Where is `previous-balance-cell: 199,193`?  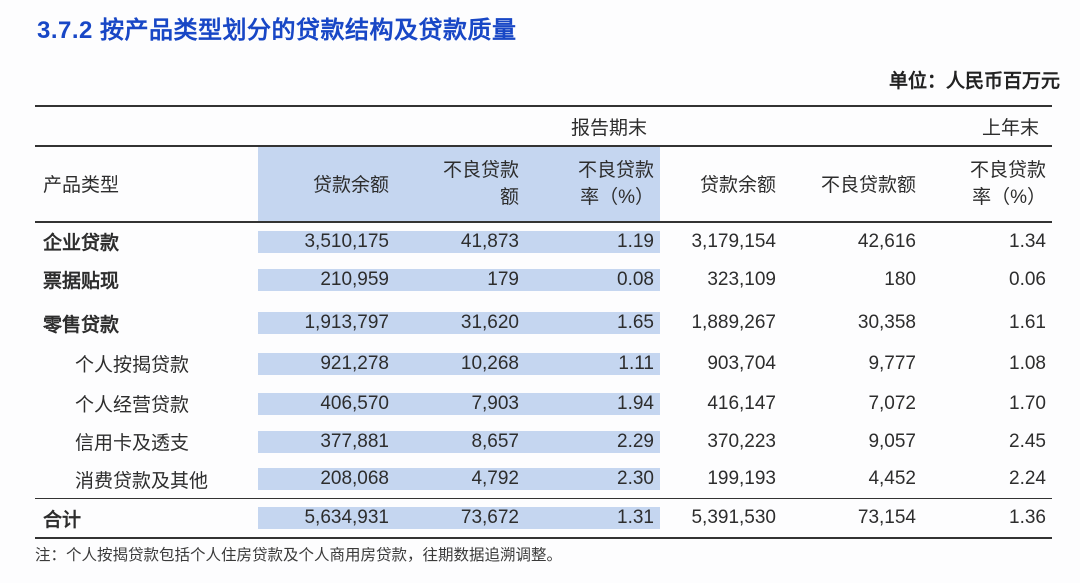
previous-balance-cell: 199,193 is located at coordinates (741, 478).